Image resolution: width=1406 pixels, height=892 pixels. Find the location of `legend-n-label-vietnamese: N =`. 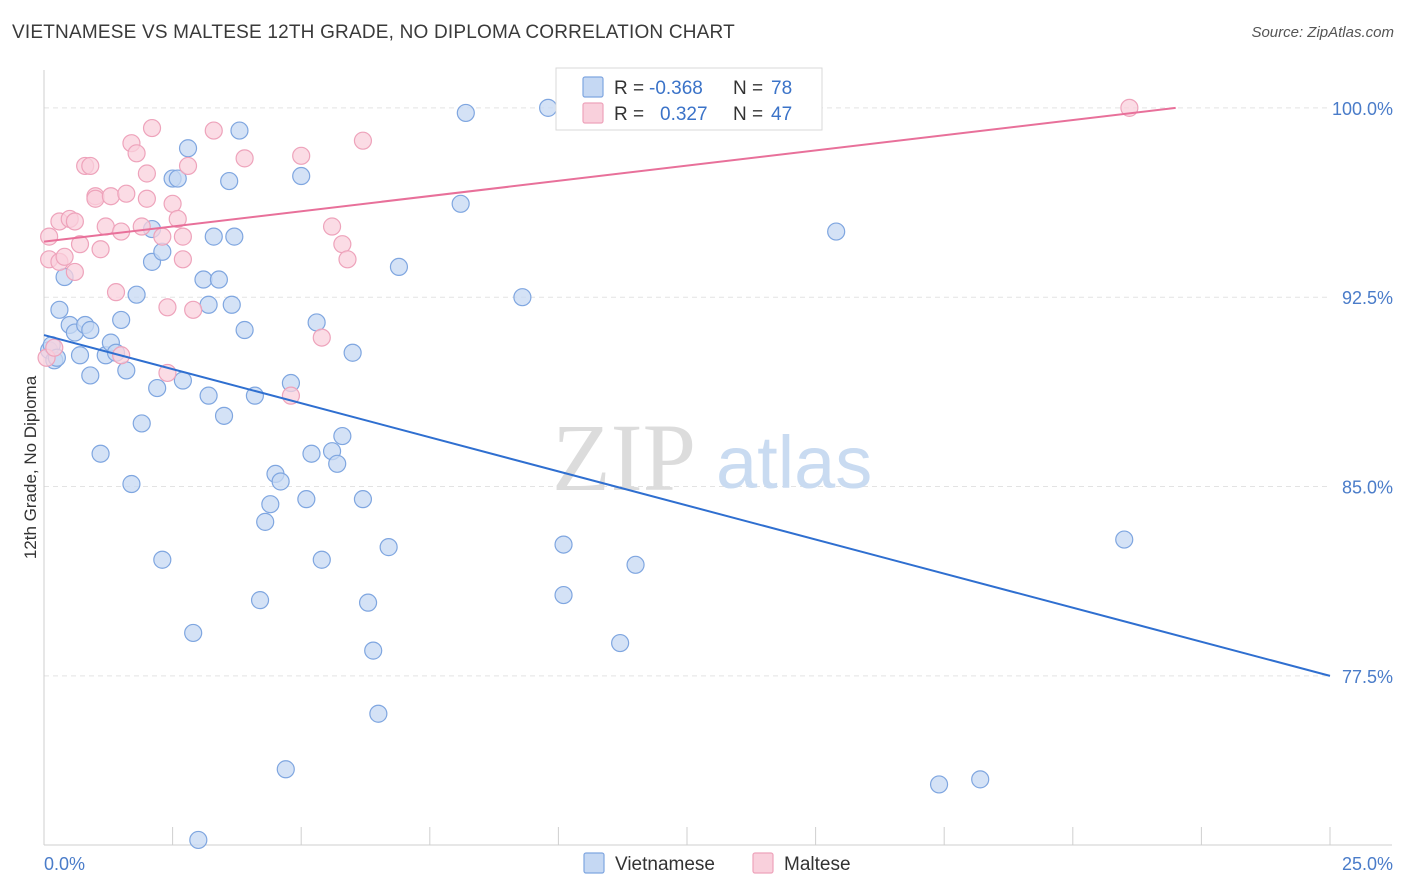

legend-n-label-vietnamese: N = is located at coordinates (748, 88).